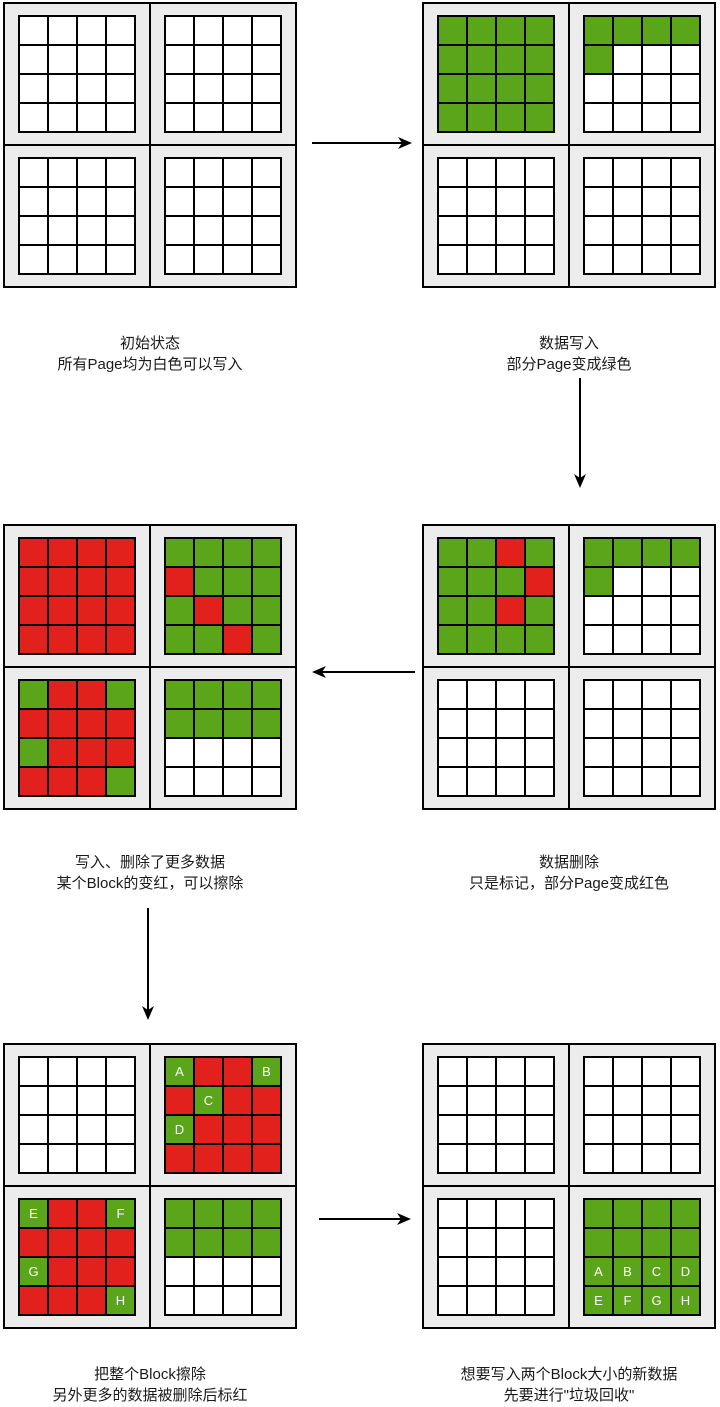 Image resolution: width=720 pixels, height=1407 pixels. I want to click on page-cell-labeled: A, so click(598, 1271).